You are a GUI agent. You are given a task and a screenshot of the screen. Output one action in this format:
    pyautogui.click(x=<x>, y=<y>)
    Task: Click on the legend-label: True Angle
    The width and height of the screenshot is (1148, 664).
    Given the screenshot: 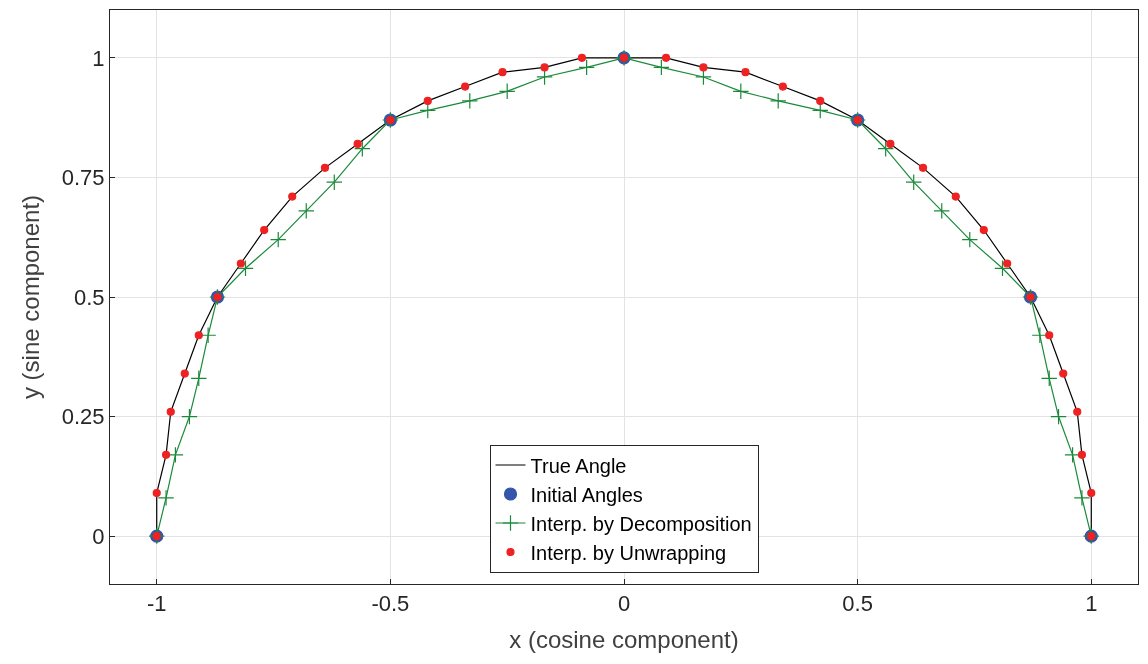 What is the action you would take?
    pyautogui.click(x=578, y=465)
    